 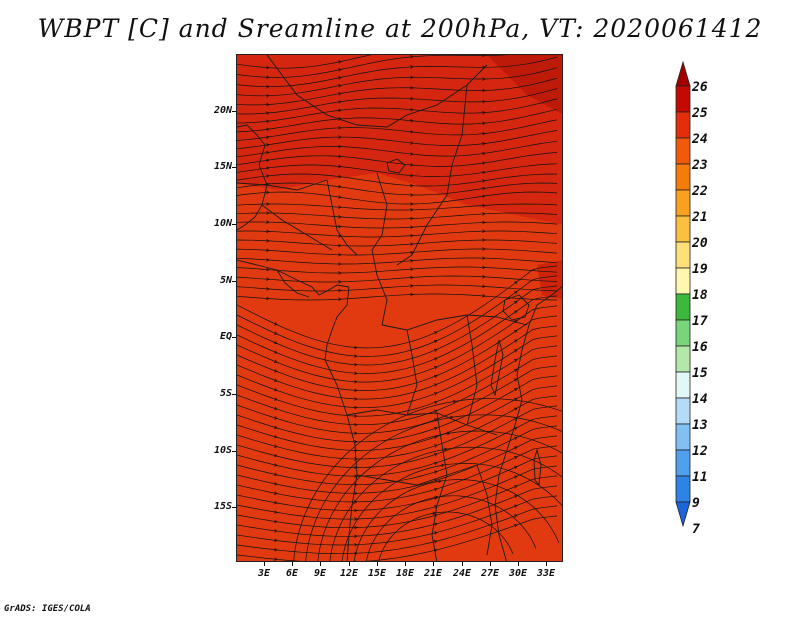 I want to click on lake-malawi, so click(x=537, y=467).